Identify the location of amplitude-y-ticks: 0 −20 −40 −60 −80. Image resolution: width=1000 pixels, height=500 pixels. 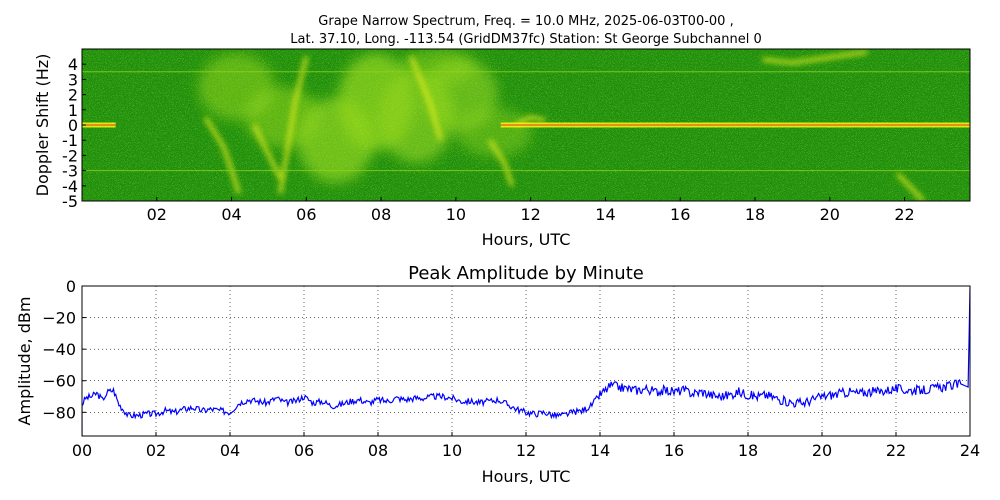
(64, 349).